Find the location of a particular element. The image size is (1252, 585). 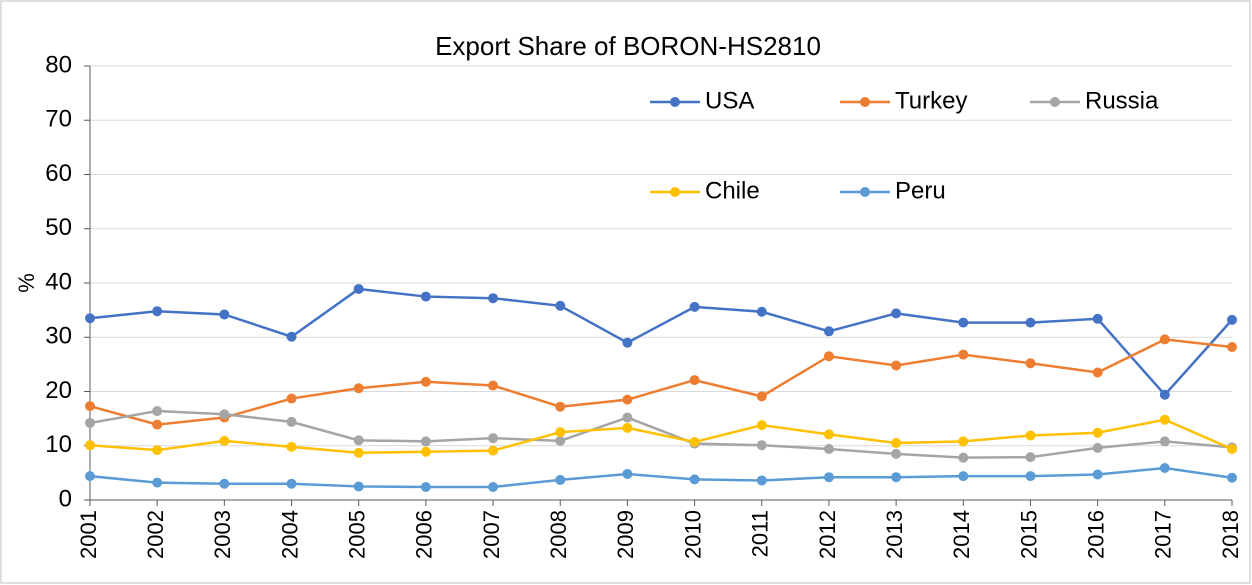

x-tick-label: 2015 is located at coordinates (1028, 534).